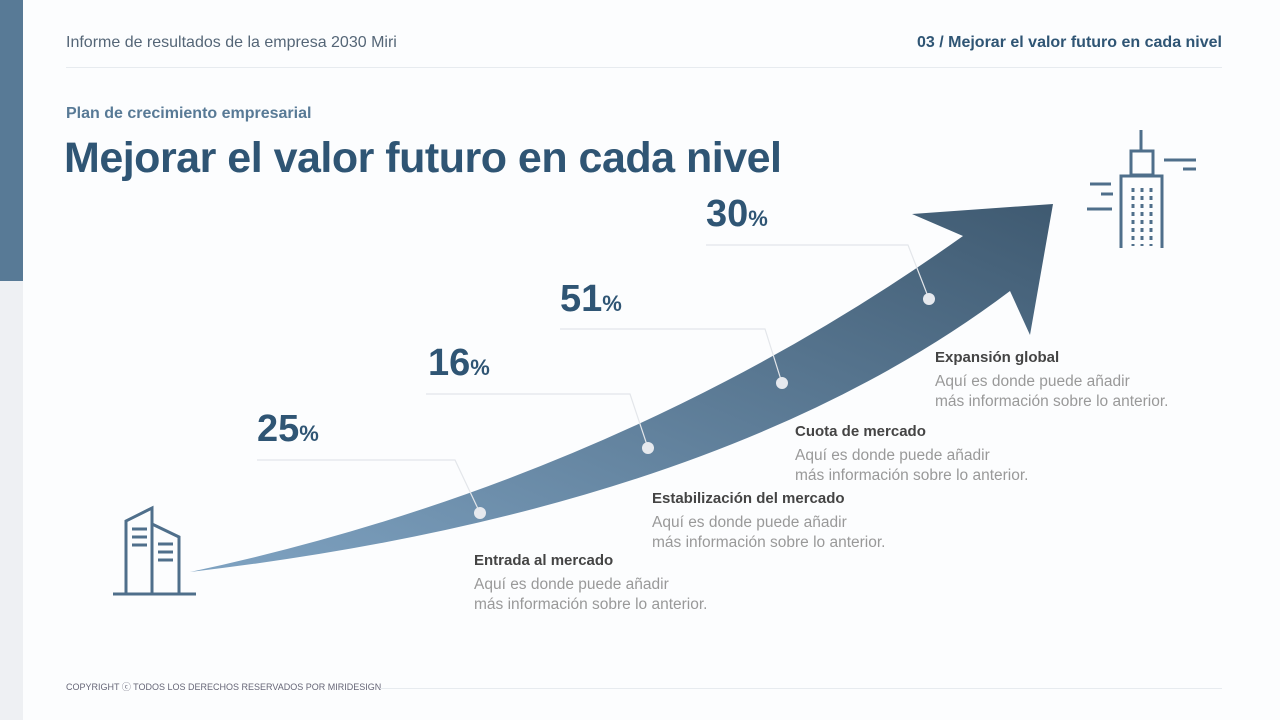  Describe the element at coordinates (288, 429) in the screenshot. I see `step-1-value: 25%` at that location.